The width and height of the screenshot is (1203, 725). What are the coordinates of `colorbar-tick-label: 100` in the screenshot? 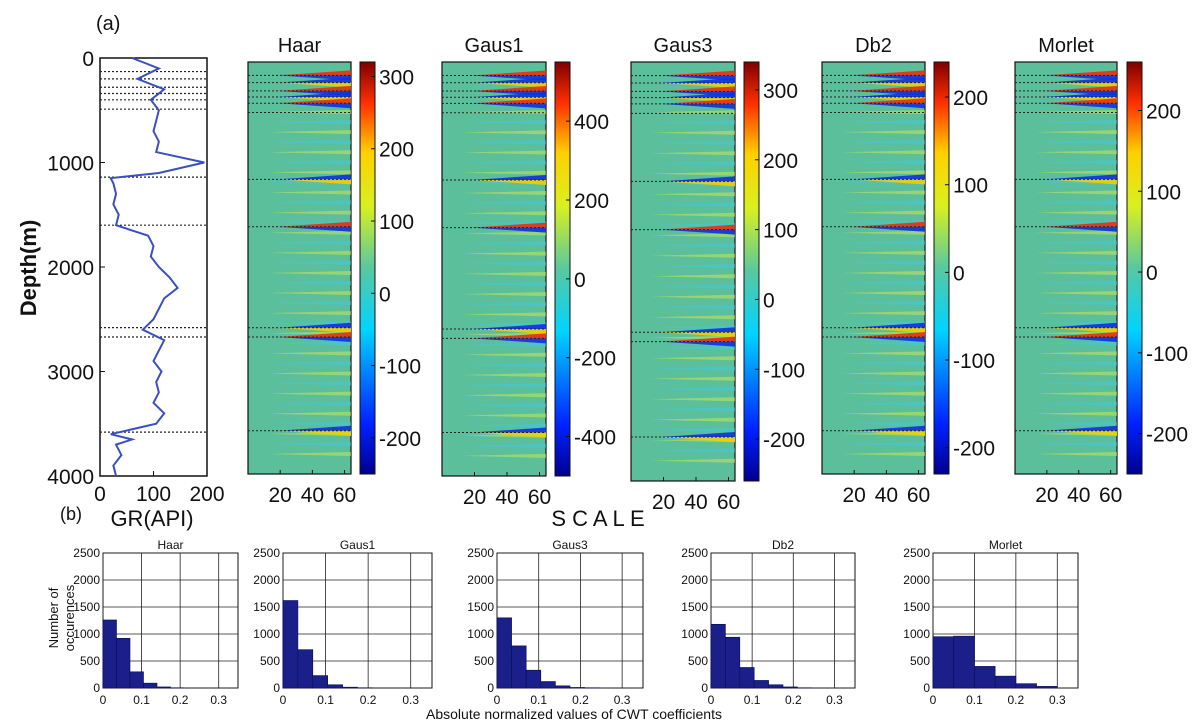 It's located at (1163, 192).